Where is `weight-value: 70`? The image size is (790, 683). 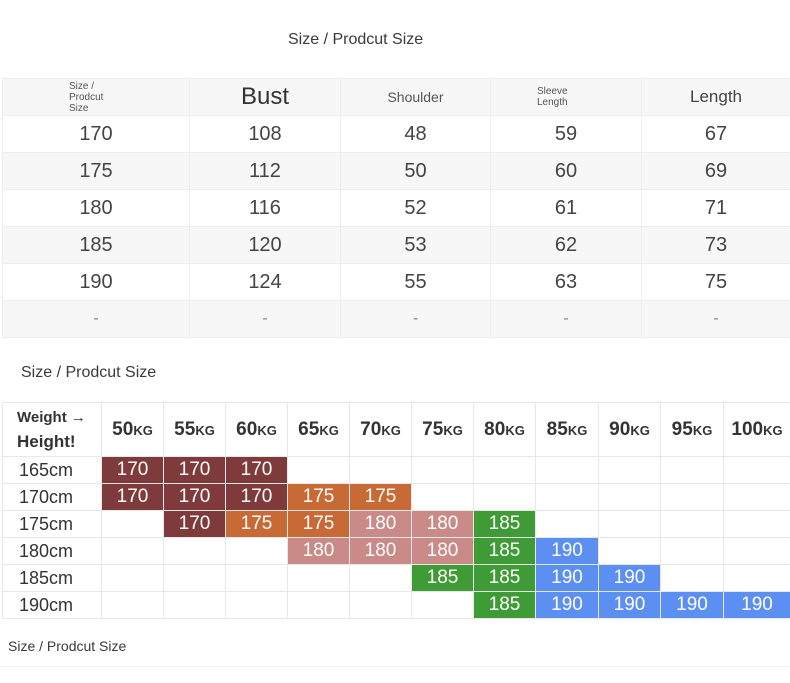
weight-value: 70 is located at coordinates (371, 429).